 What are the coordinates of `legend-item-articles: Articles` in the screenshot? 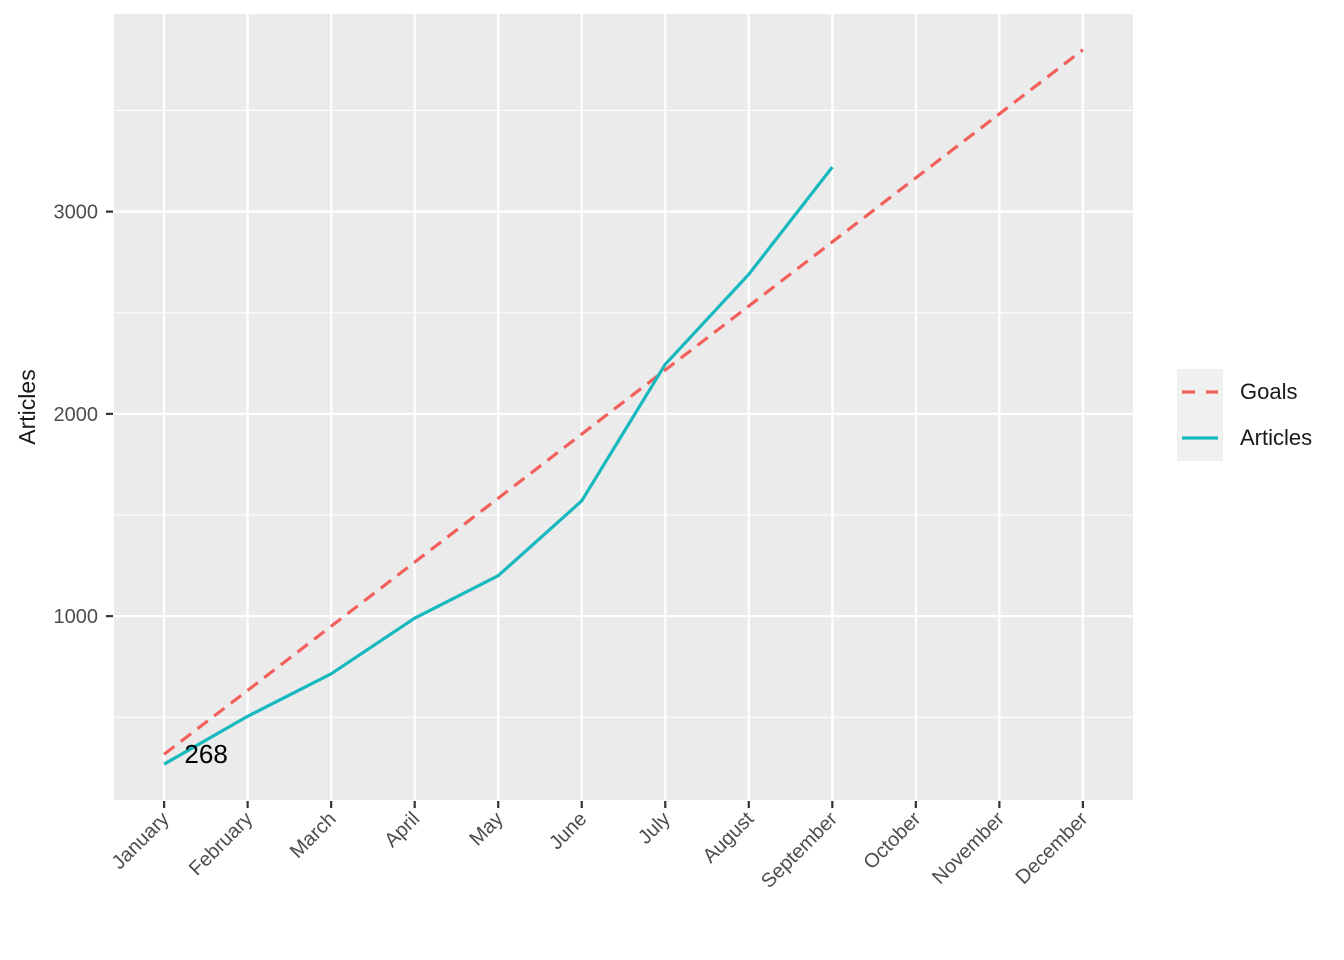 It's located at (1244, 438).